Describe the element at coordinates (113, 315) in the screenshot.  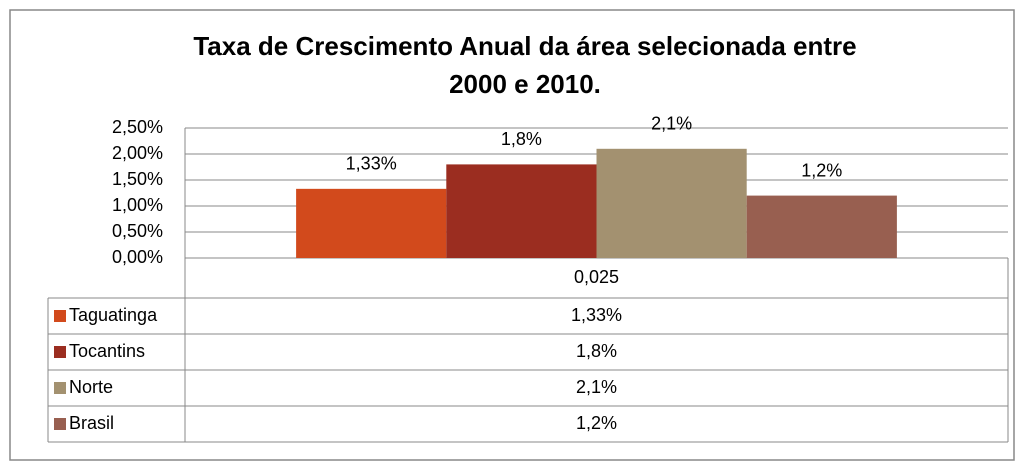
I see `legend-label: Taguatinga` at that location.